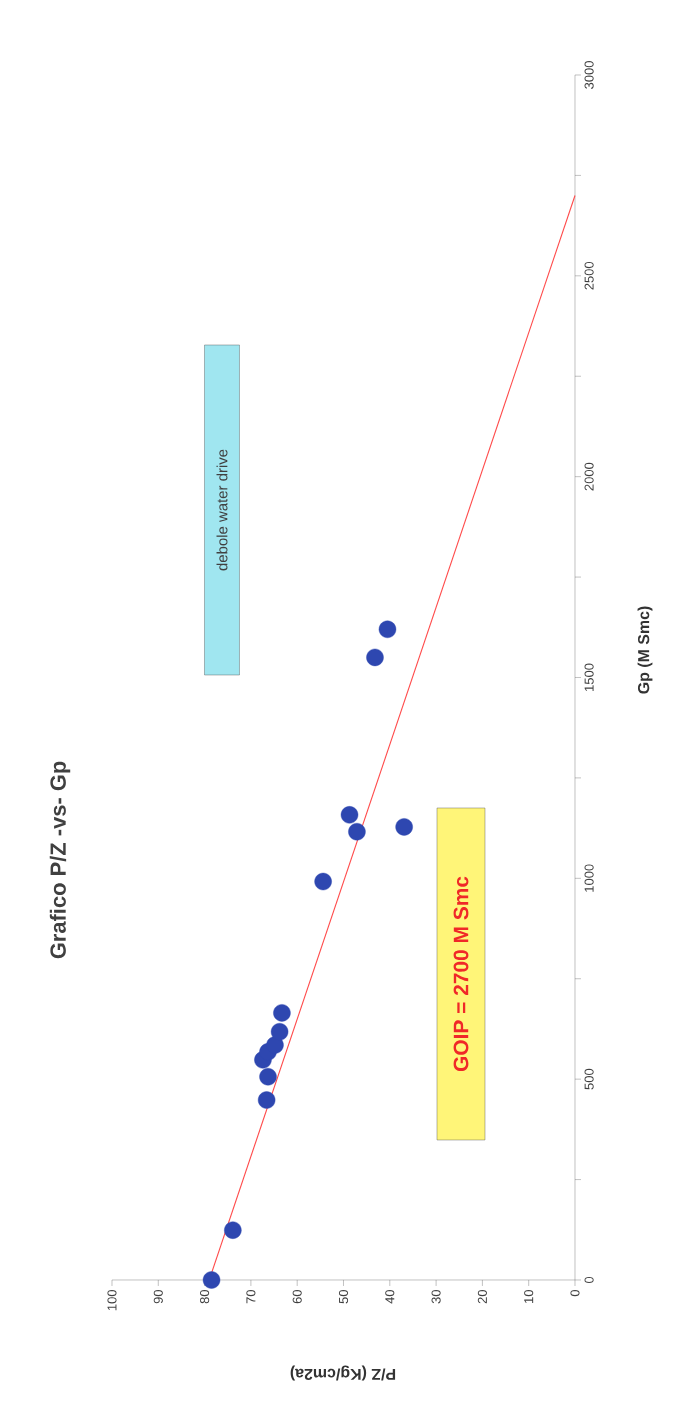 The image size is (691, 1404). Describe the element at coordinates (645, 650) in the screenshot. I see `y-axis-title: Gp (M Smc)` at that location.